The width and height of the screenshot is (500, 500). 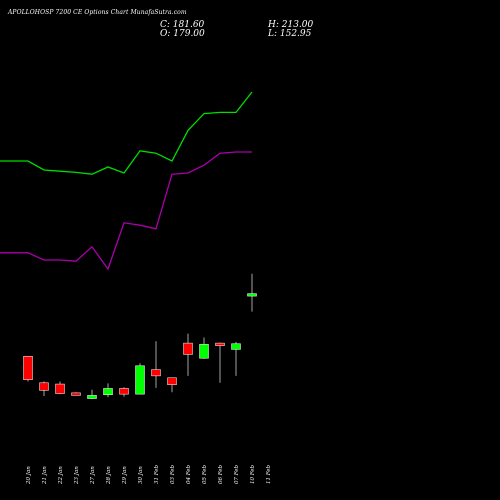 I want to click on open-value: O: 179.00, so click(x=182, y=34).